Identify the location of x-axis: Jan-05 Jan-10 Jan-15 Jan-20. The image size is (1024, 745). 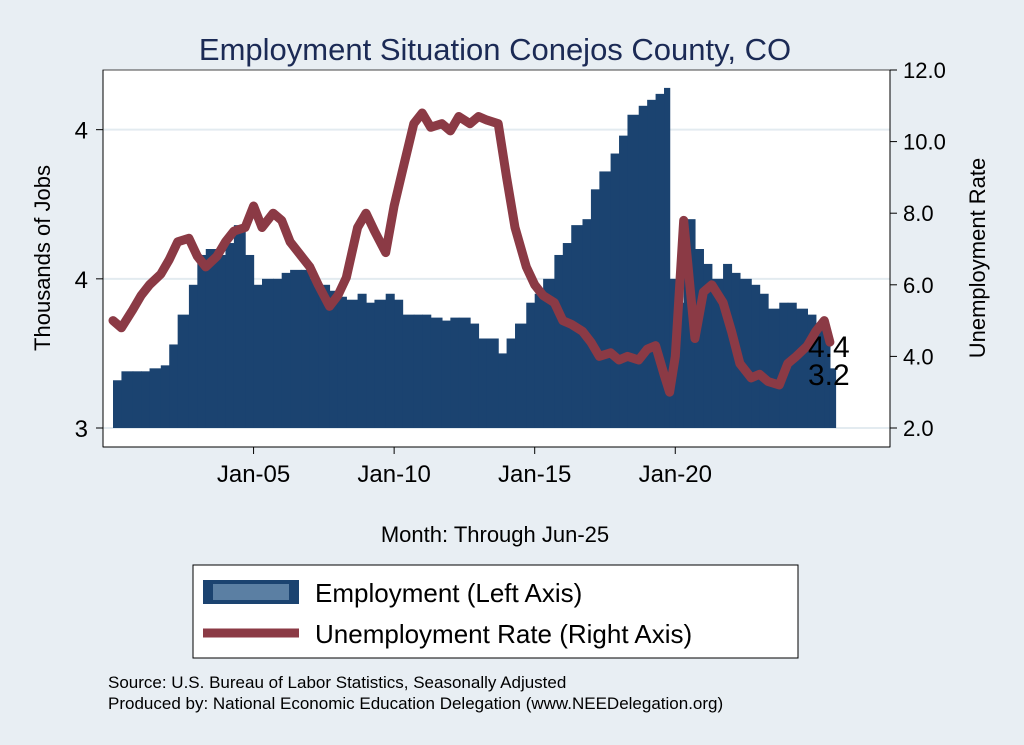
(496, 467).